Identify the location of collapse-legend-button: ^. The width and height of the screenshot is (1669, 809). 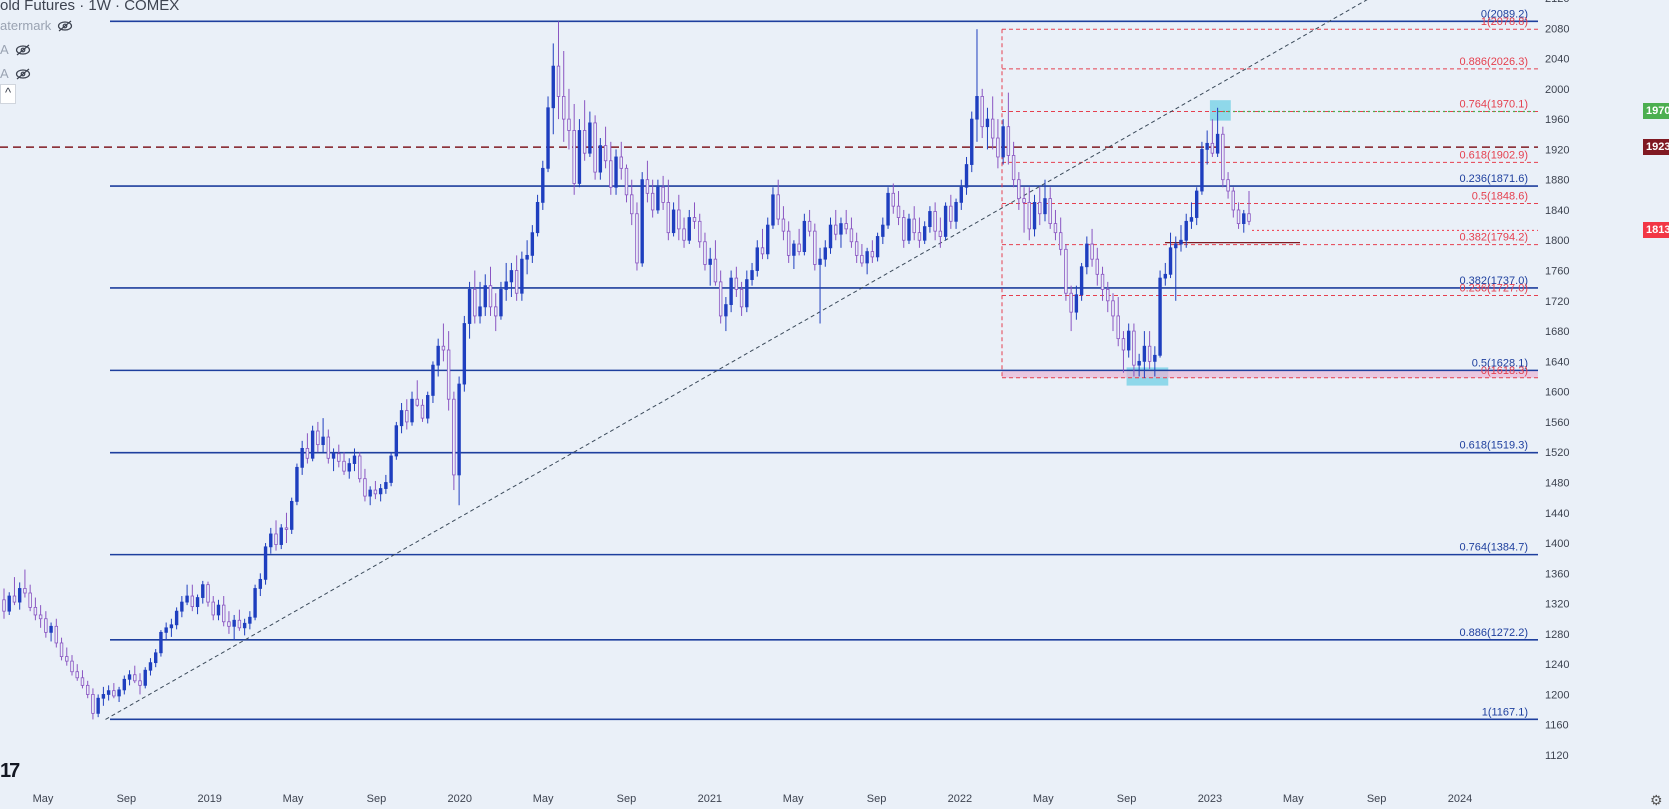
(8, 94).